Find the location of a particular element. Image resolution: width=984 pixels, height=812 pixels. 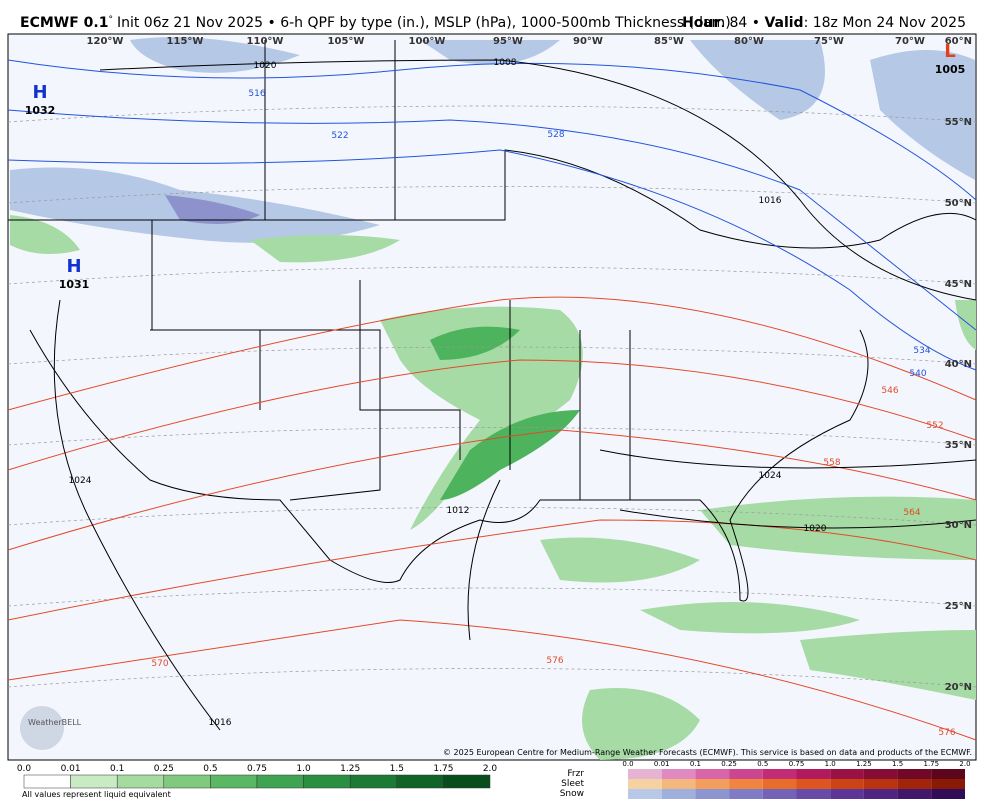

longitude-label: 85°W is located at coordinates (669, 41).